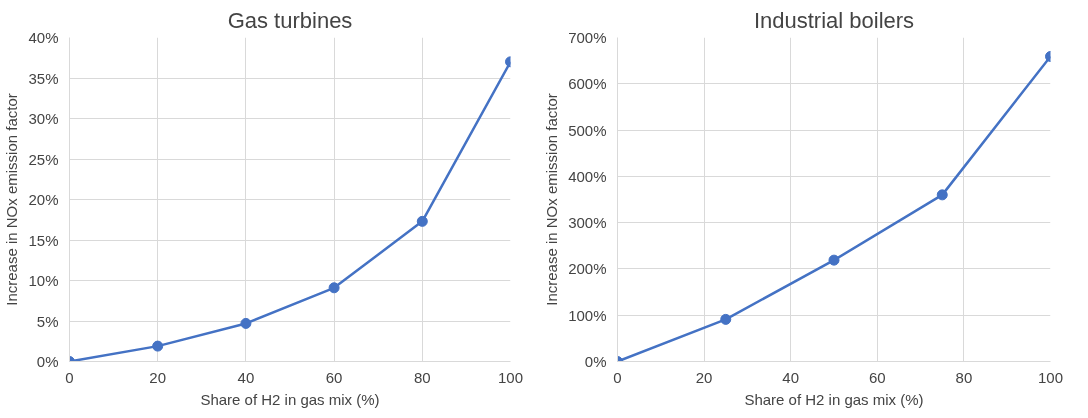 The height and width of the screenshot is (418, 1088). Describe the element at coordinates (587, 315) in the screenshot. I see `y-tick-label: 100%` at that location.